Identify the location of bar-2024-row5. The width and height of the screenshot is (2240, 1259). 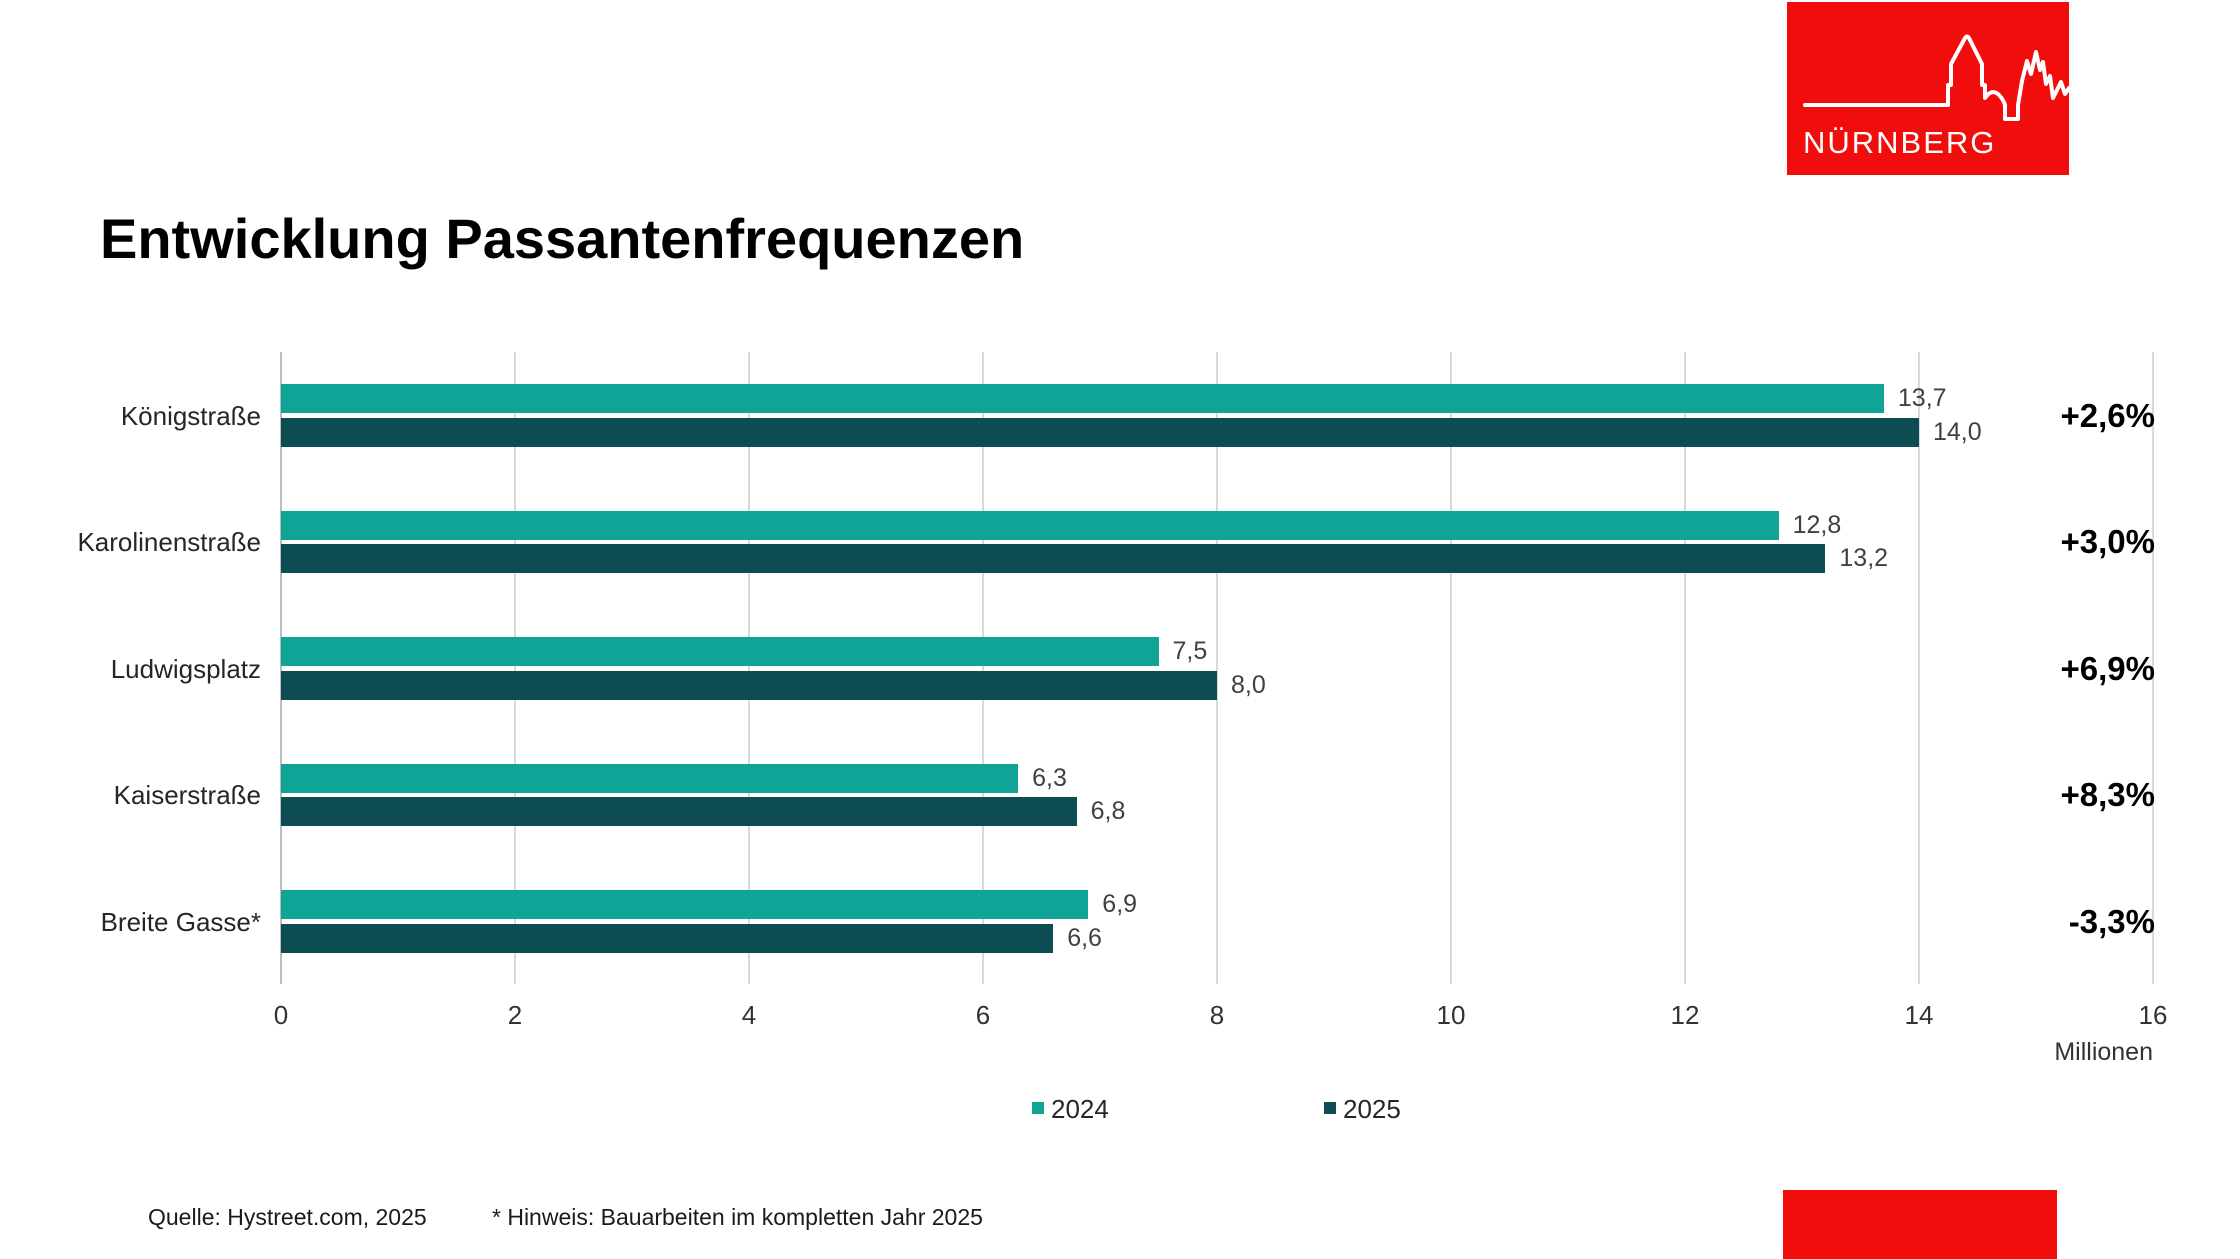
(685, 905).